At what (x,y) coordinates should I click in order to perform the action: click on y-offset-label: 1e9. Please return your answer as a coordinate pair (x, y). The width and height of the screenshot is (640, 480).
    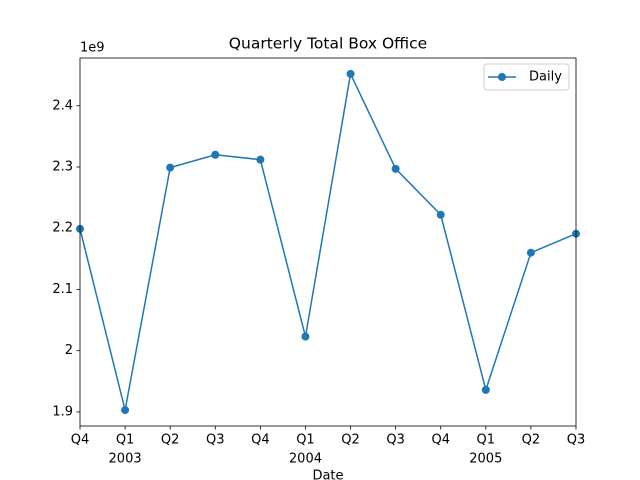
    Looking at the image, I should click on (92, 48).